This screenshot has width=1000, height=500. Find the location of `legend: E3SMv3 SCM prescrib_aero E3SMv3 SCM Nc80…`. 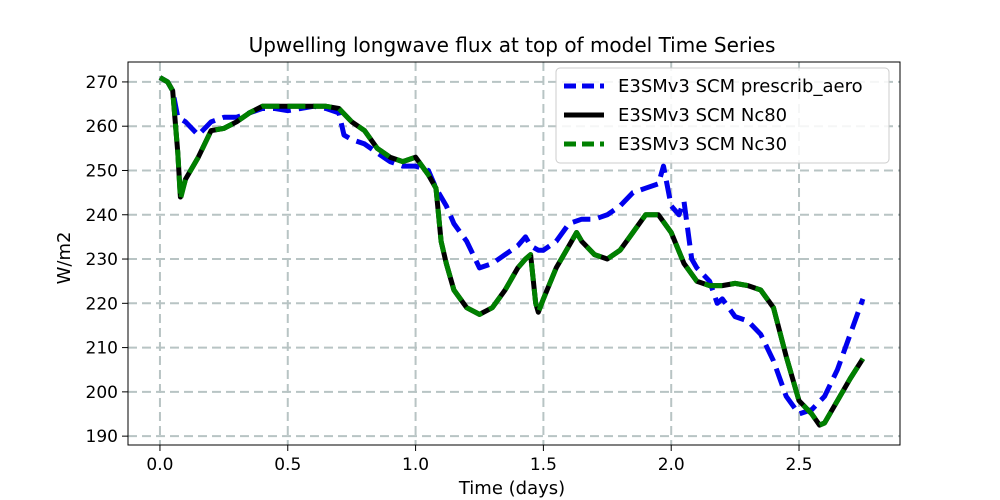

legend: E3SMv3 SCM prescrib_aero E3SMv3 SCM Nc80… is located at coordinates (722, 115).